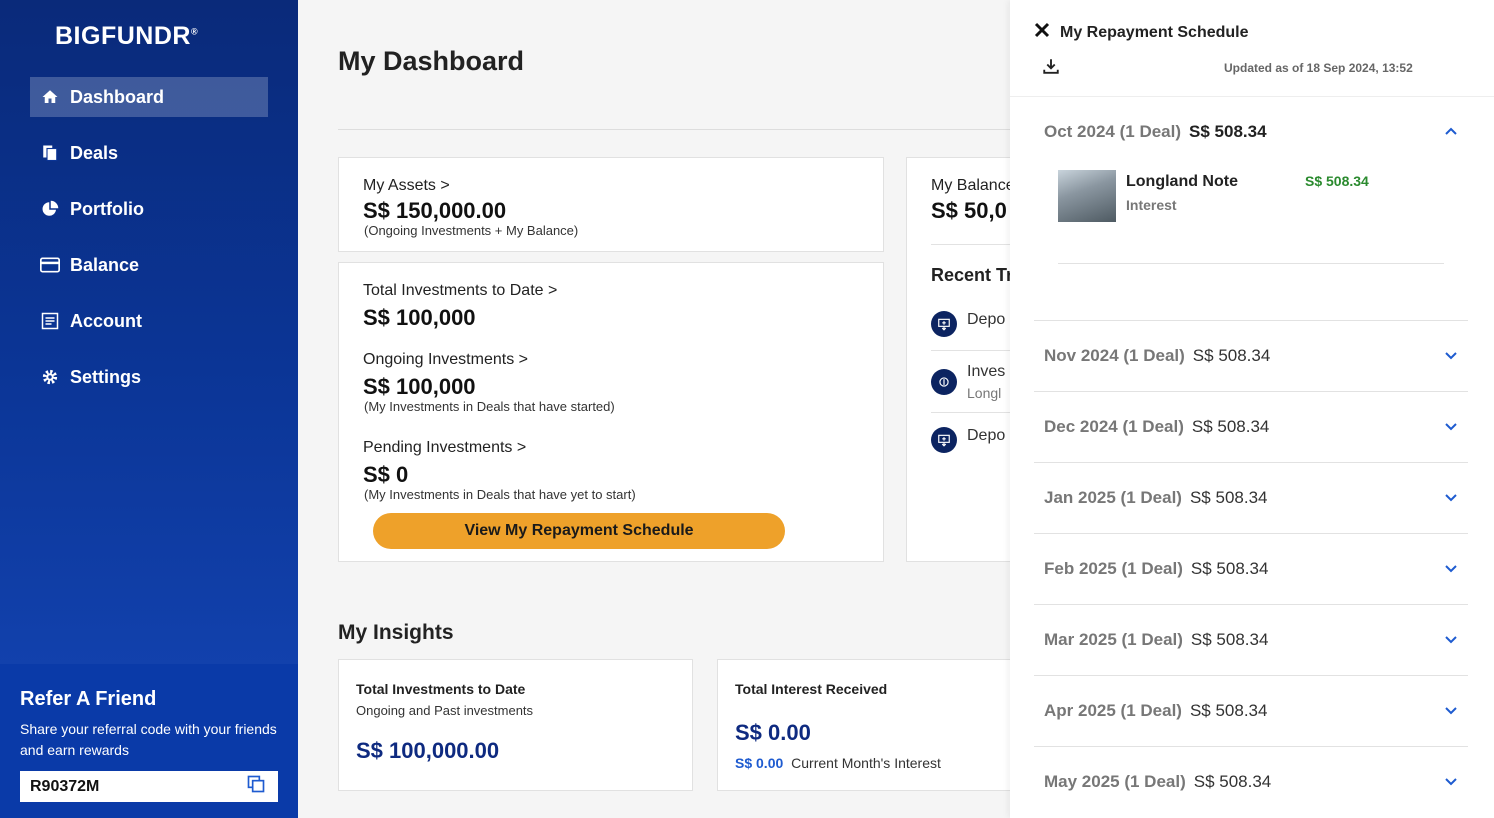 The width and height of the screenshot is (1494, 818). What do you see at coordinates (1114, 426) in the screenshot?
I see `month-title: Dec 2024 (1 Deal)` at bounding box center [1114, 426].